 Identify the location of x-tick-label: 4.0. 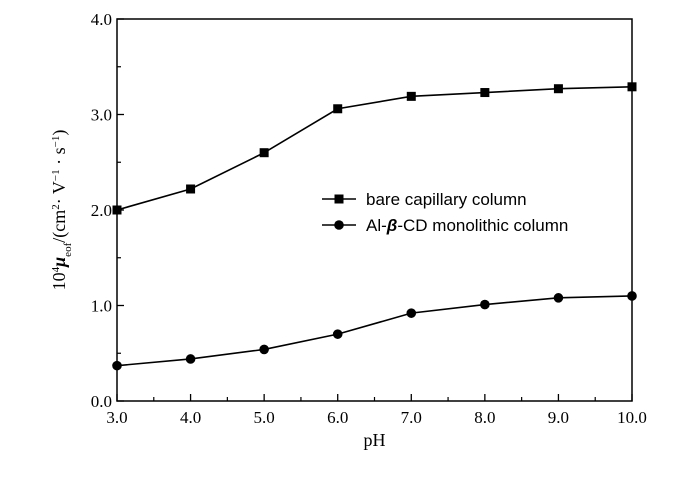
(190, 417).